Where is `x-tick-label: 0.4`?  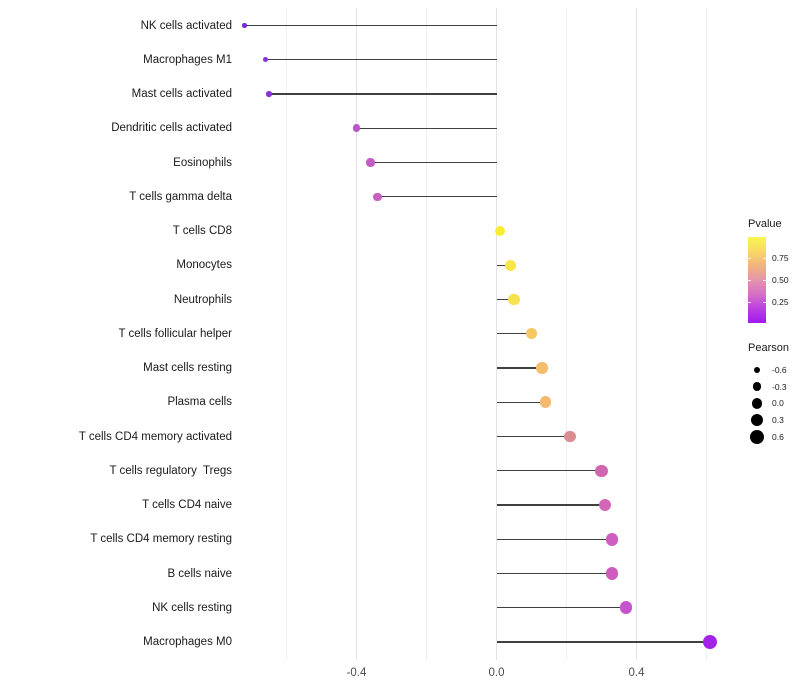
x-tick-label: 0.4 is located at coordinates (636, 673).